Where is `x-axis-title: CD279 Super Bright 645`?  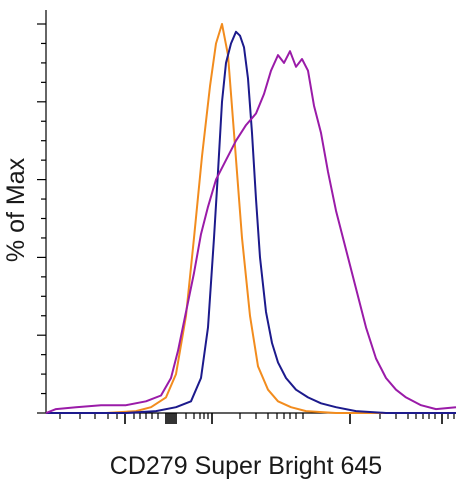 x-axis-title: CD279 Super Bright 645 is located at coordinates (246, 466).